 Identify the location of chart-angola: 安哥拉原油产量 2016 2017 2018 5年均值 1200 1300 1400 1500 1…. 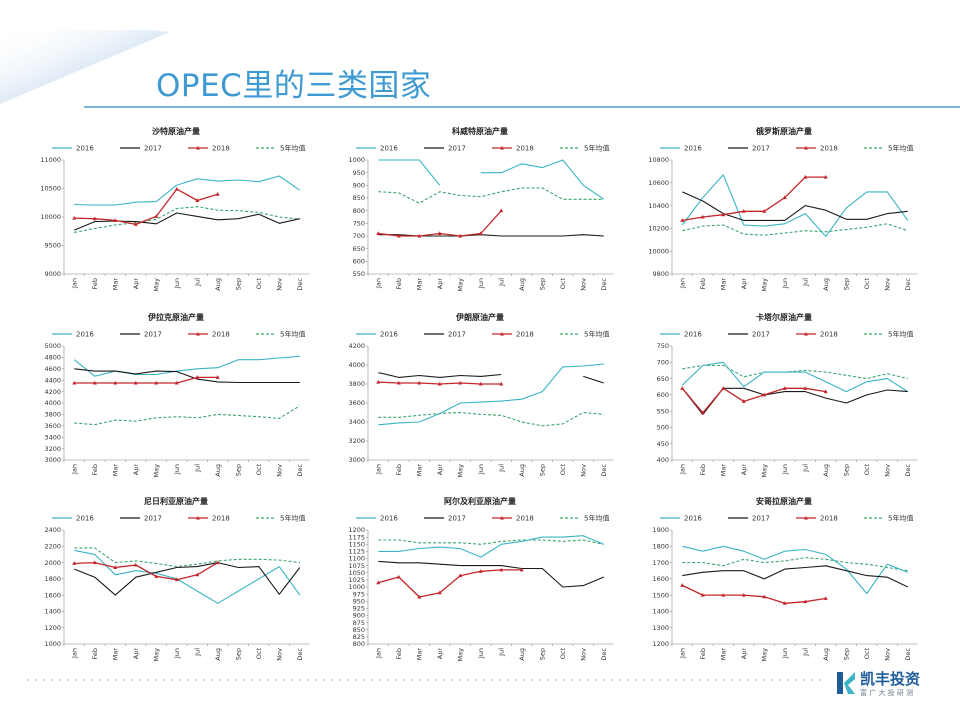
(784, 579).